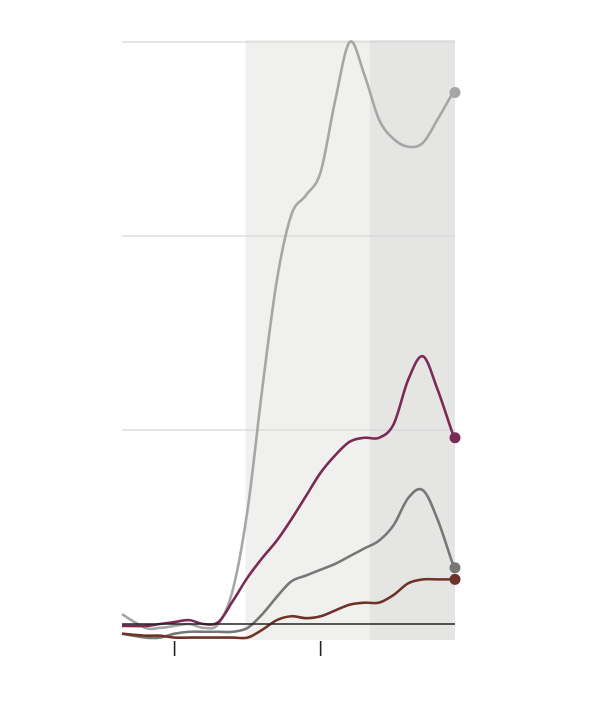 The width and height of the screenshot is (600, 720). I want to click on shaded-range, so click(412, 340).